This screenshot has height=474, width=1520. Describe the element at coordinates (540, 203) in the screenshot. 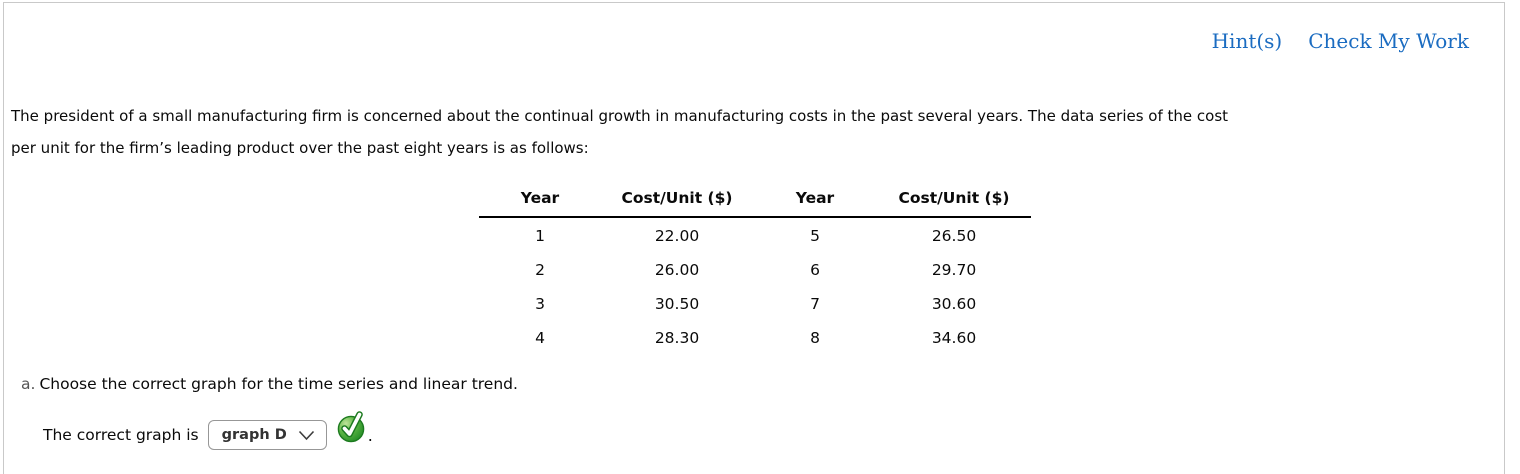

I see `col-header-year-left: Year` at that location.